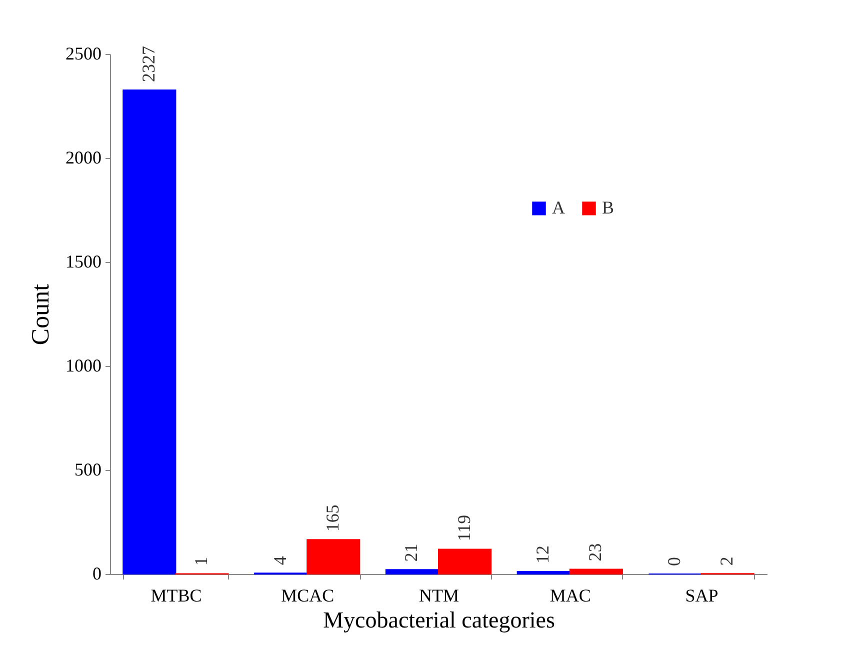 This screenshot has width=856, height=655. Describe the element at coordinates (726, 561) in the screenshot. I see `data-label: 2` at that location.